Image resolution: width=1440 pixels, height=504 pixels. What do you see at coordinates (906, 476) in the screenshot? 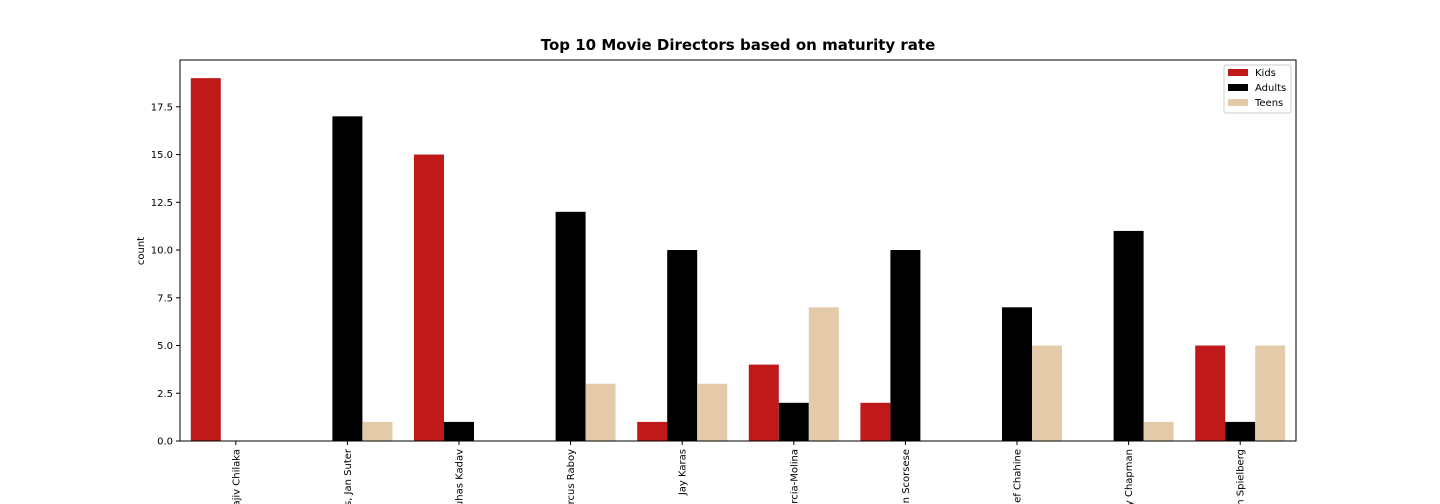
I see `x-tick-label: n Scorsese` at bounding box center [906, 476].